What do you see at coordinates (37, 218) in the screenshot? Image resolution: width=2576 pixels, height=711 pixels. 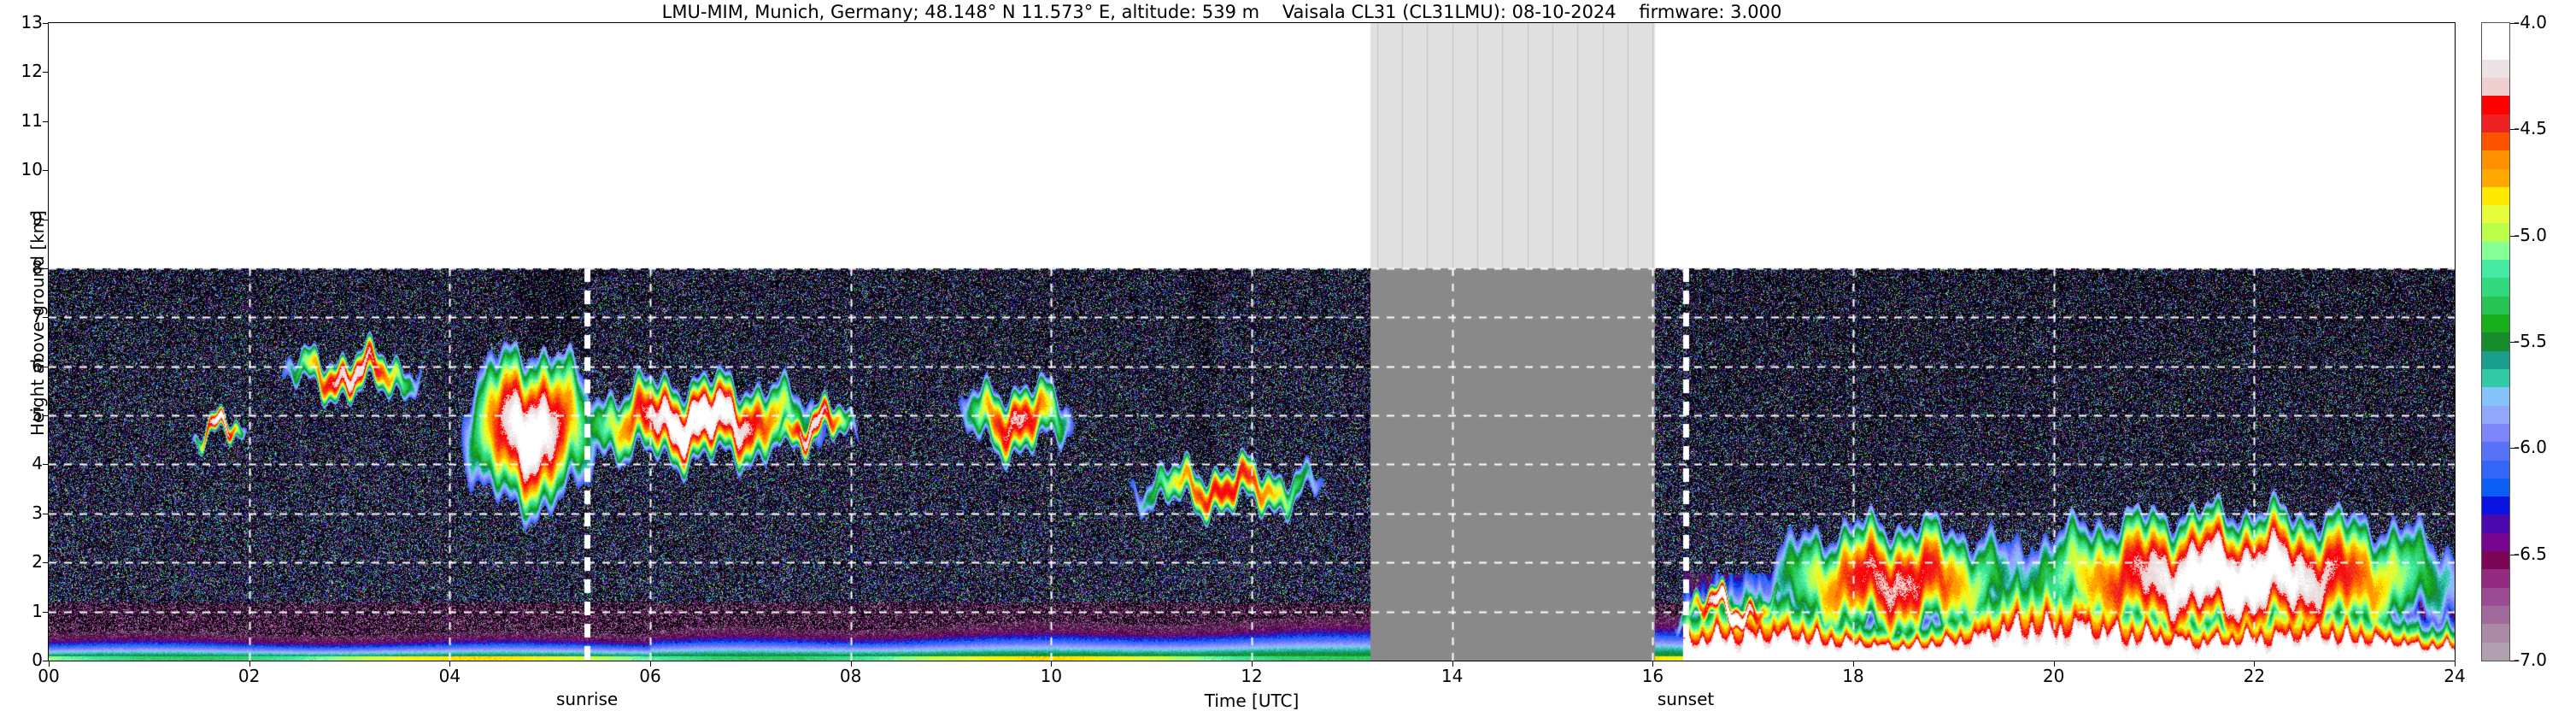 I see `y-tick-label: 9` at bounding box center [37, 218].